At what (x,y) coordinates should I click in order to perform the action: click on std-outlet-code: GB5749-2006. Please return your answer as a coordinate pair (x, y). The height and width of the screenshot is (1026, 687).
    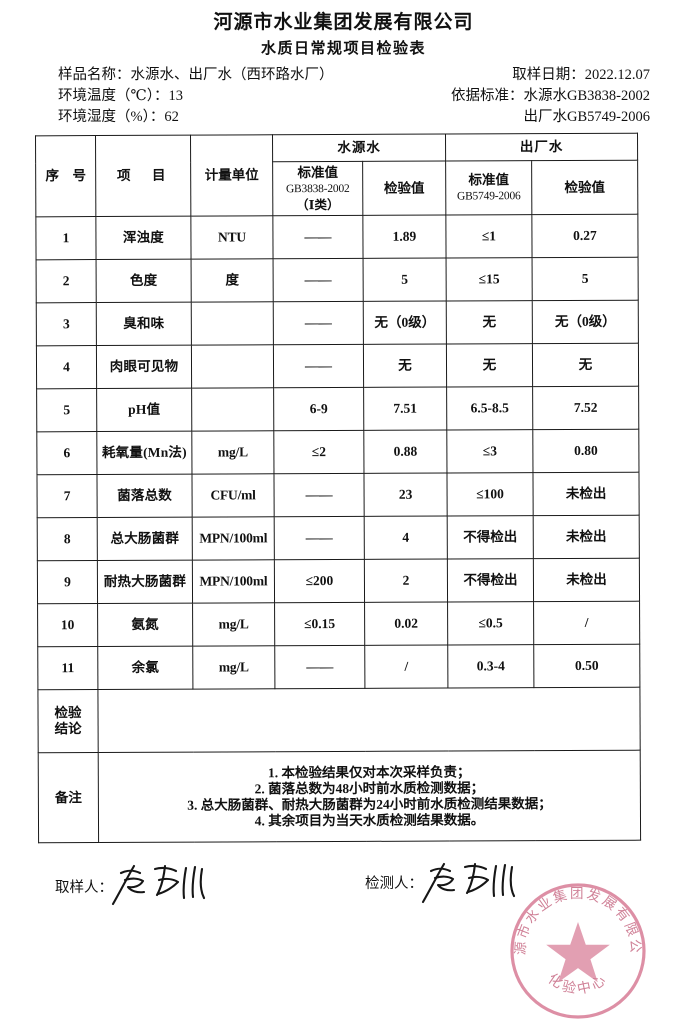
    Looking at the image, I should click on (488, 195).